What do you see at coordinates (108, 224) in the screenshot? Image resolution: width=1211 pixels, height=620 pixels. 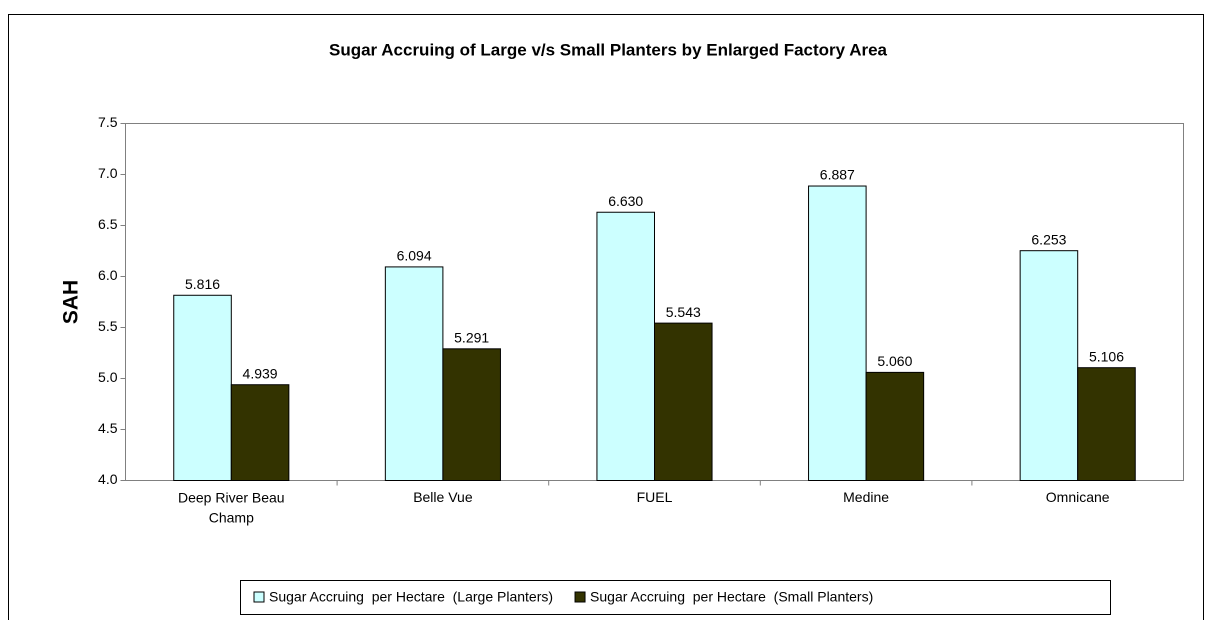 I see `y-tick-label: 6.5` at bounding box center [108, 224].